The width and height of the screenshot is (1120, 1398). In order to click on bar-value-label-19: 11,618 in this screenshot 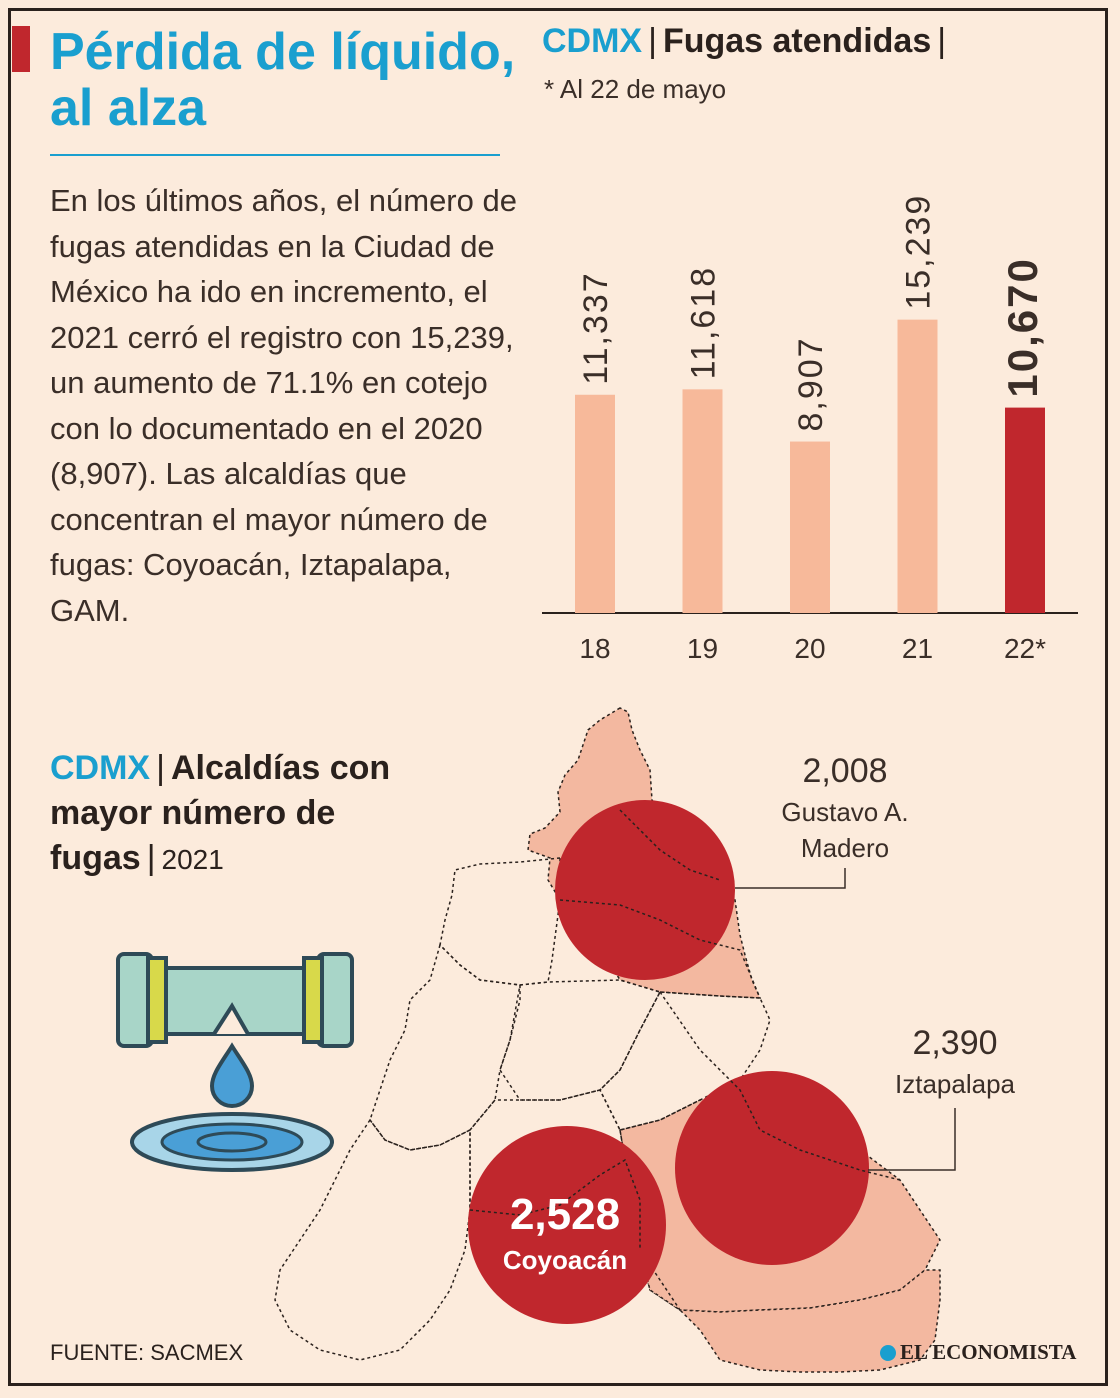, I will do `click(704, 322)`.